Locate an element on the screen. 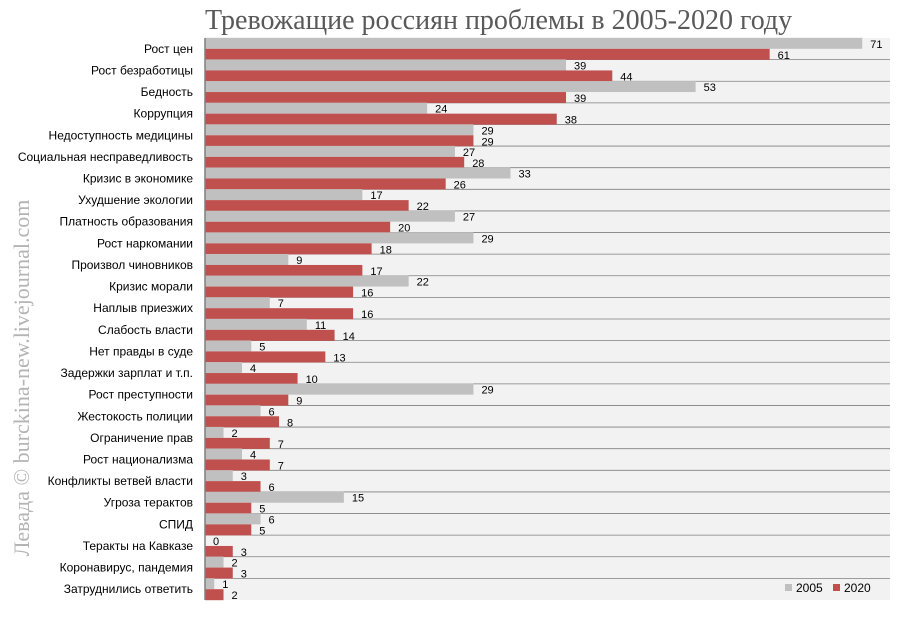 This screenshot has width=900, height=617. data-label-2020: 28 is located at coordinates (478, 164).